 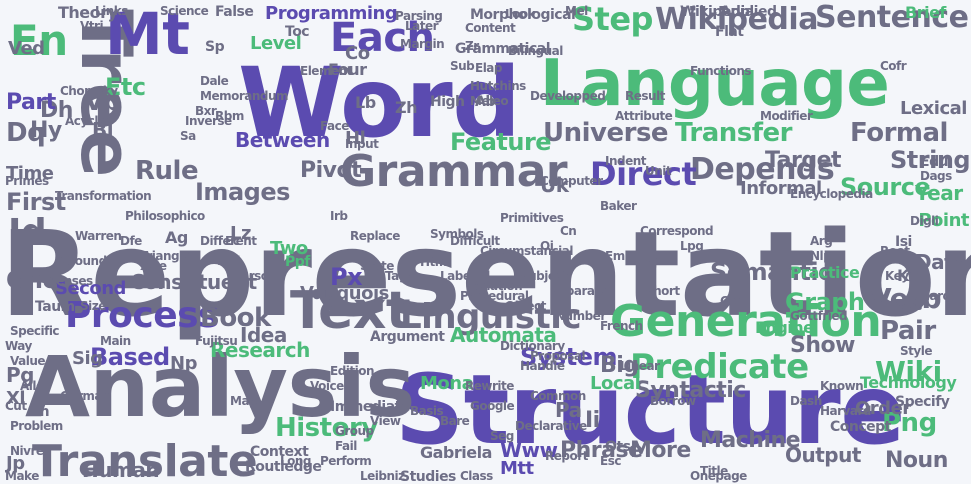 I want to click on word-cloud-word: Harvard, so click(x=846, y=411).